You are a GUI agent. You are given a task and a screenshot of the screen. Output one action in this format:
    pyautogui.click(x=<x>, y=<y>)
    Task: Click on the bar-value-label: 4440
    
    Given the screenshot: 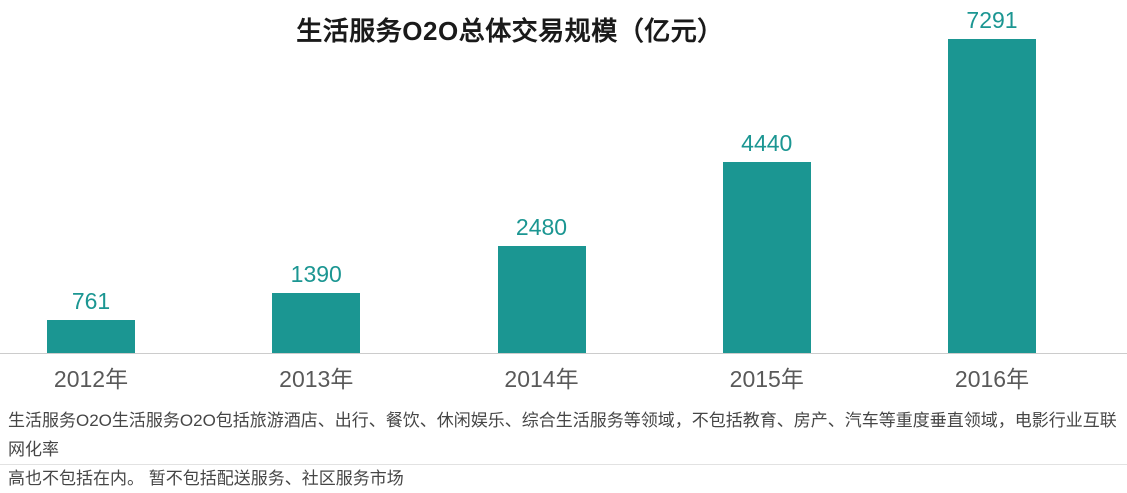 What is the action you would take?
    pyautogui.click(x=767, y=143)
    